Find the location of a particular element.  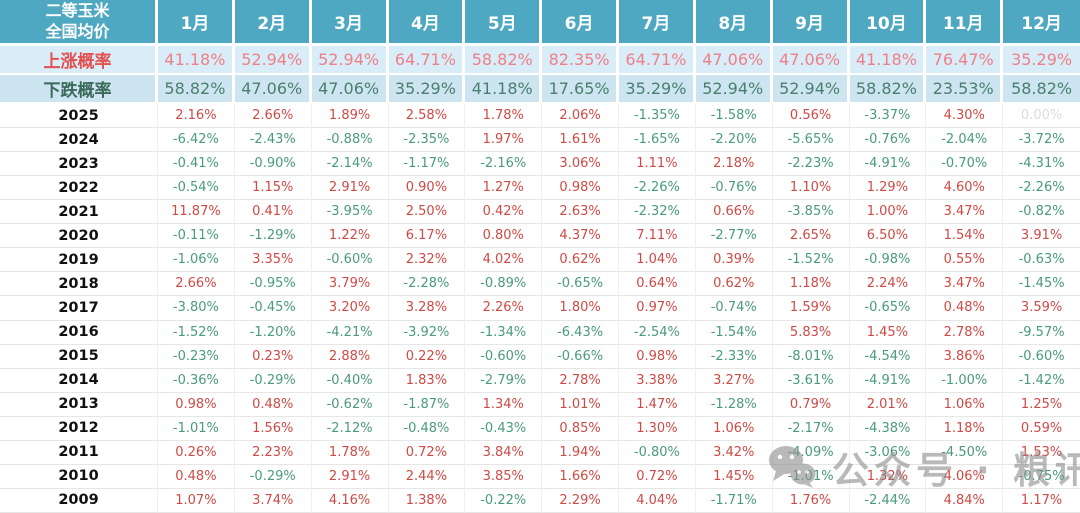

value-cell: 2.29% is located at coordinates (580, 500).